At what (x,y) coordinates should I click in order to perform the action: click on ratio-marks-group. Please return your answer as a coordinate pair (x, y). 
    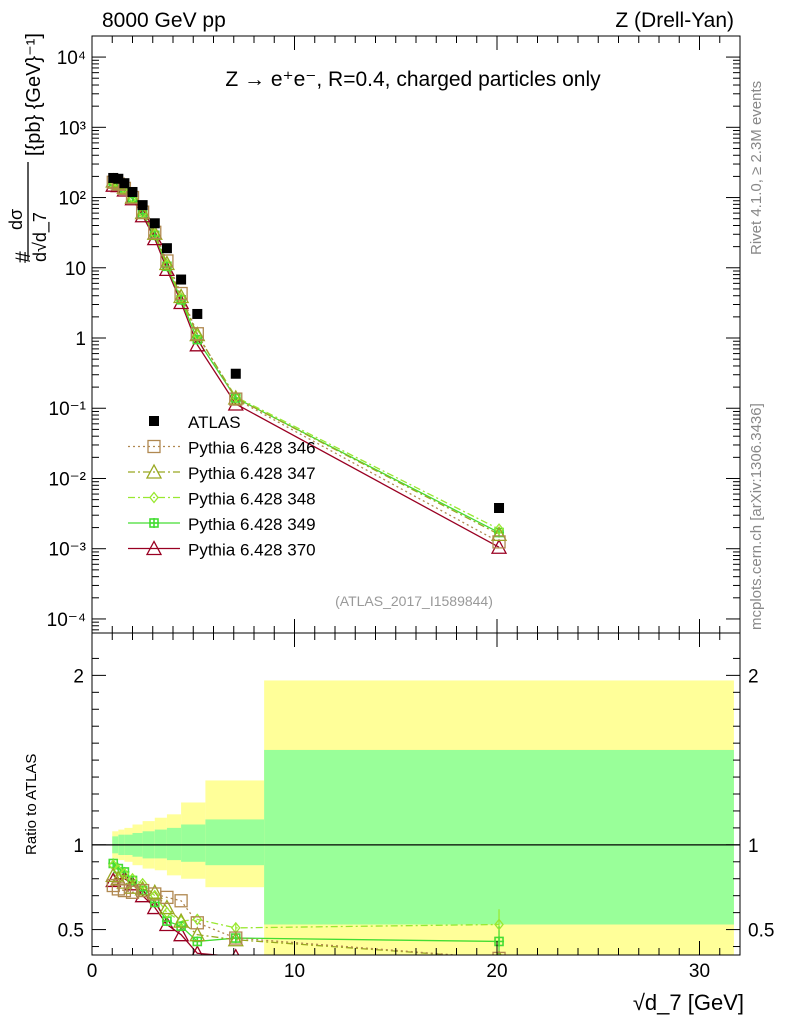
    Looking at the image, I should click on (305, 906).